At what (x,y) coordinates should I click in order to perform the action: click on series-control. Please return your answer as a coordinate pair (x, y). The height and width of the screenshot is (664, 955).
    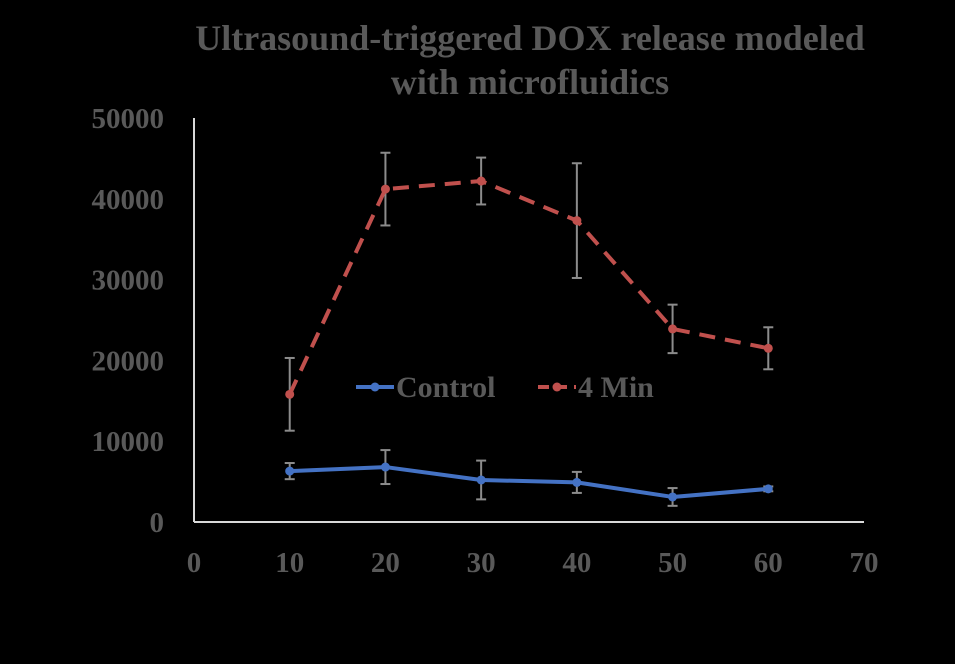
    Looking at the image, I should click on (529, 478).